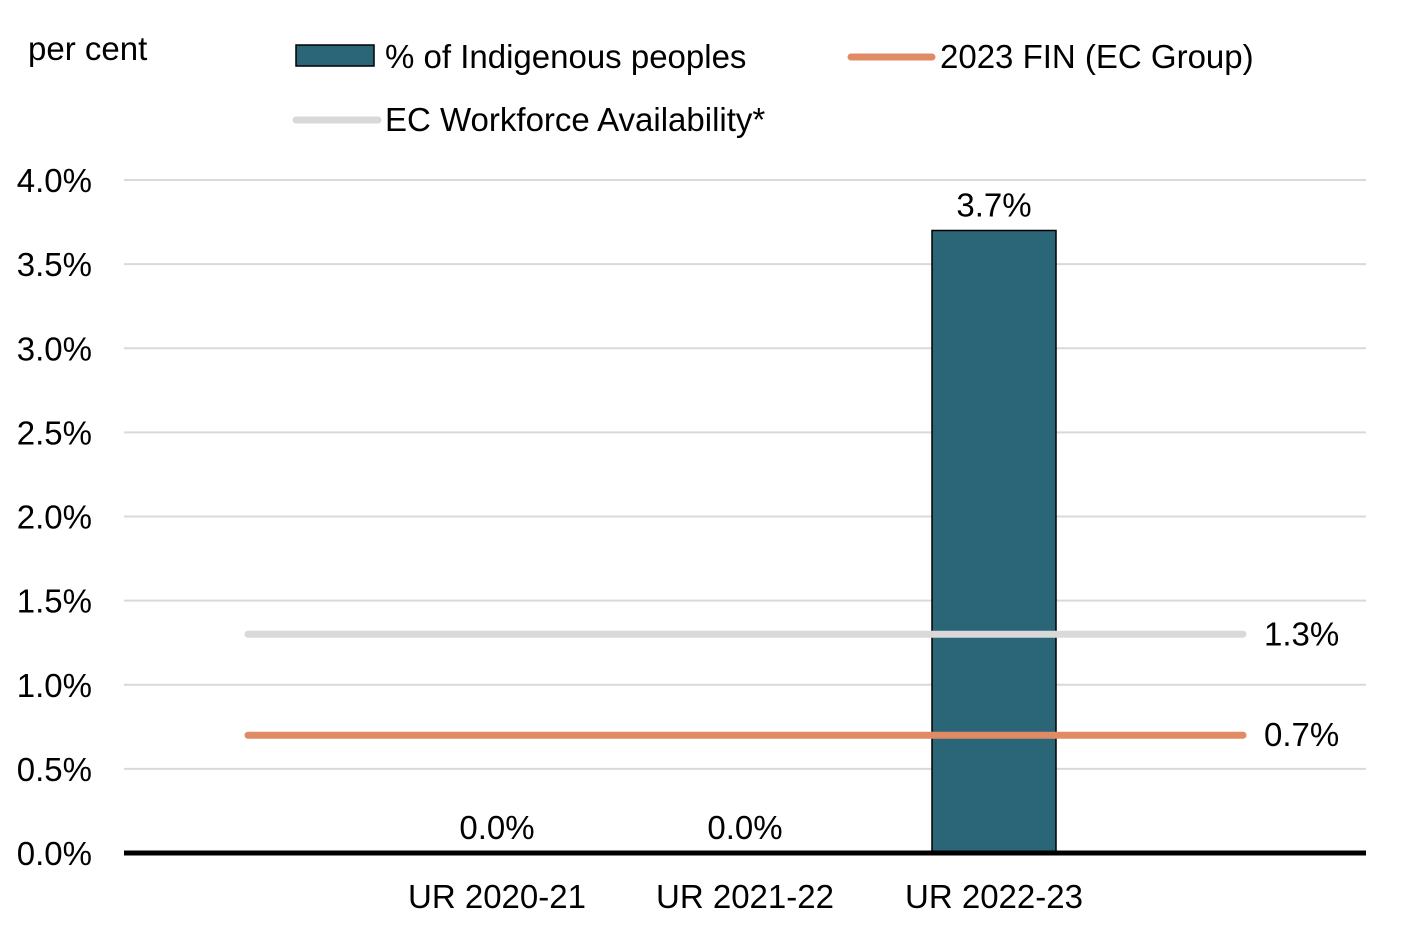  Describe the element at coordinates (497, 896) in the screenshot. I see `x-tick-label: UR 2020-21` at that location.